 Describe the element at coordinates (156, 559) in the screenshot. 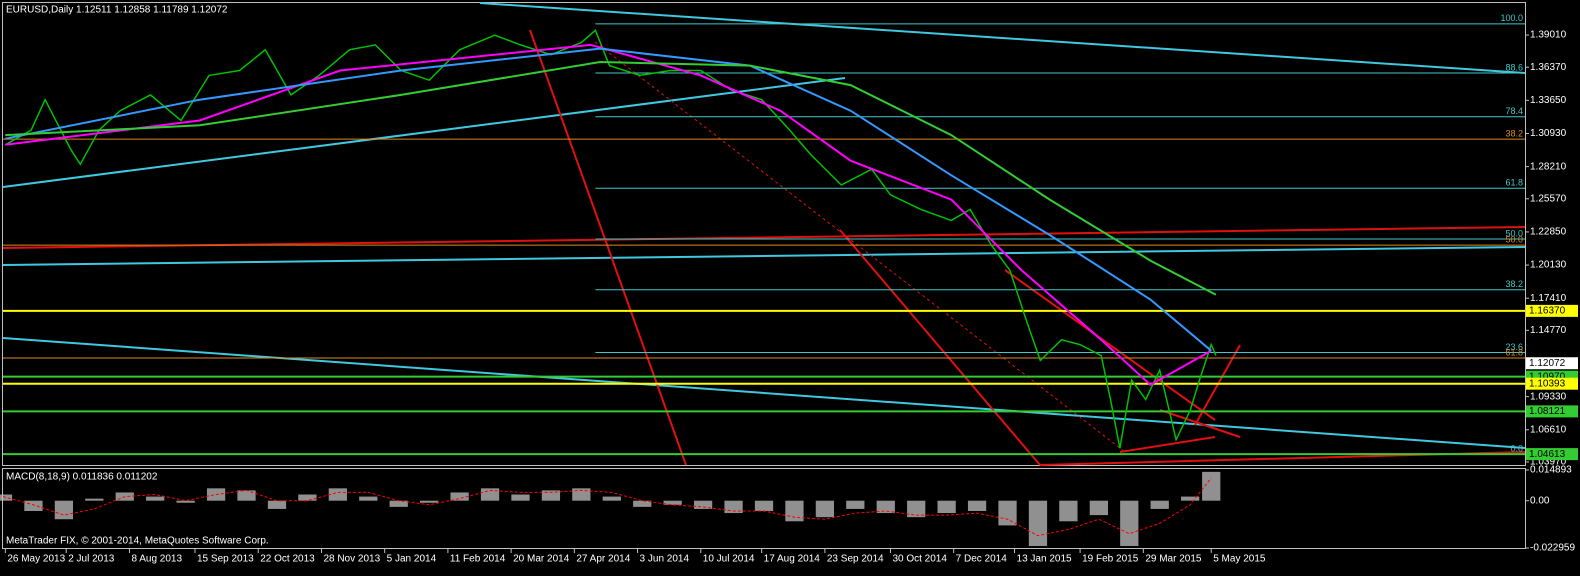

I see `x-tick-label: 8 Aug 2013` at that location.